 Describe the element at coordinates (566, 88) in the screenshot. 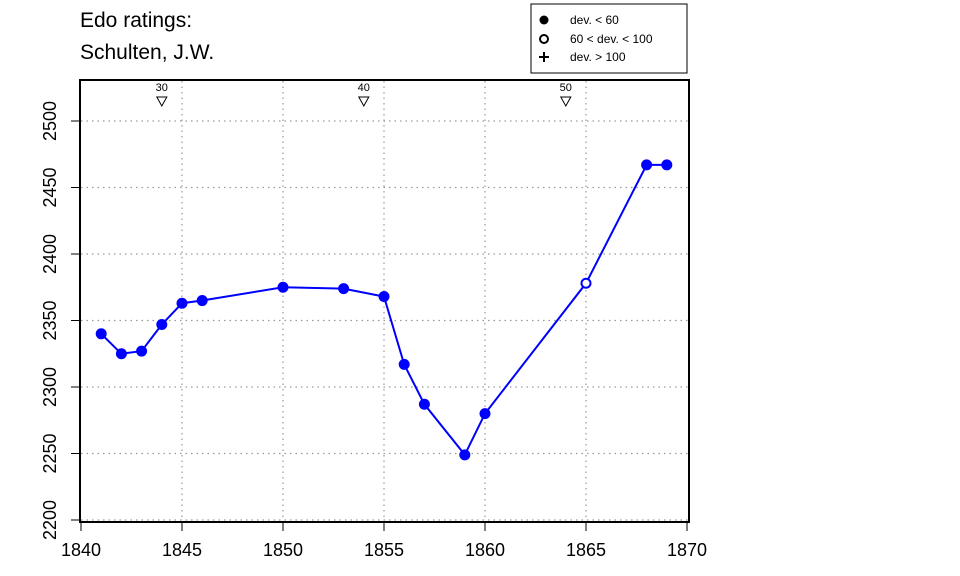

I see `age-marker-label: 50` at that location.